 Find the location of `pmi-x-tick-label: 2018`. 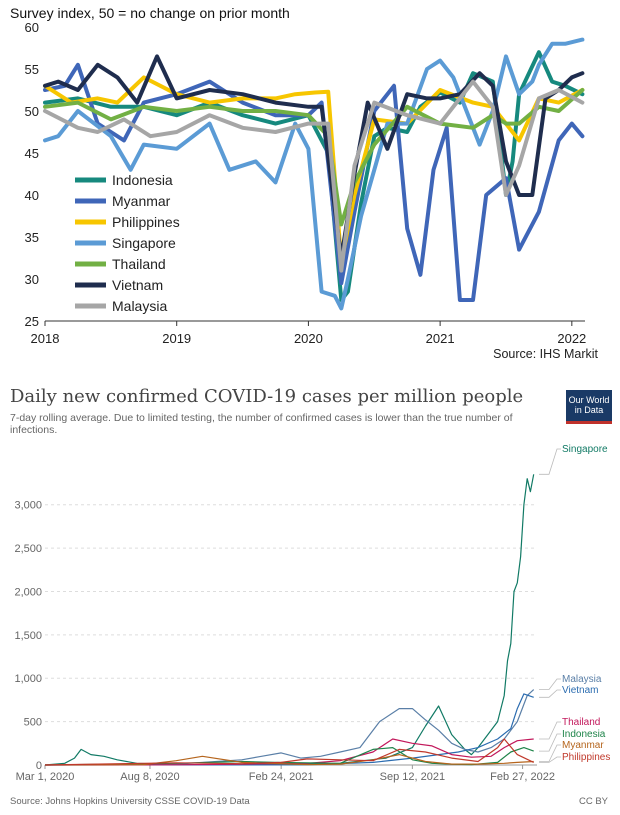

pmi-x-tick-label: 2018 is located at coordinates (45, 338).